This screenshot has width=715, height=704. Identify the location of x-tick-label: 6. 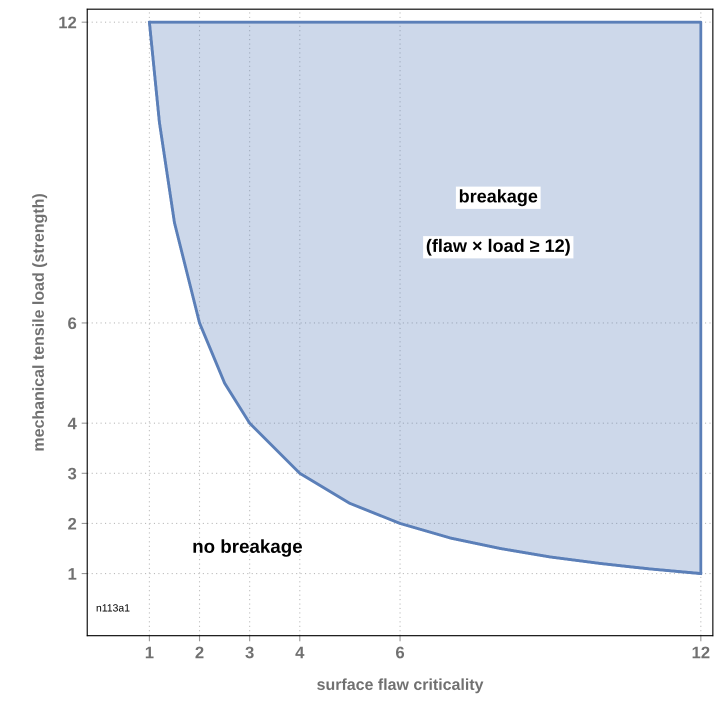
(400, 652).